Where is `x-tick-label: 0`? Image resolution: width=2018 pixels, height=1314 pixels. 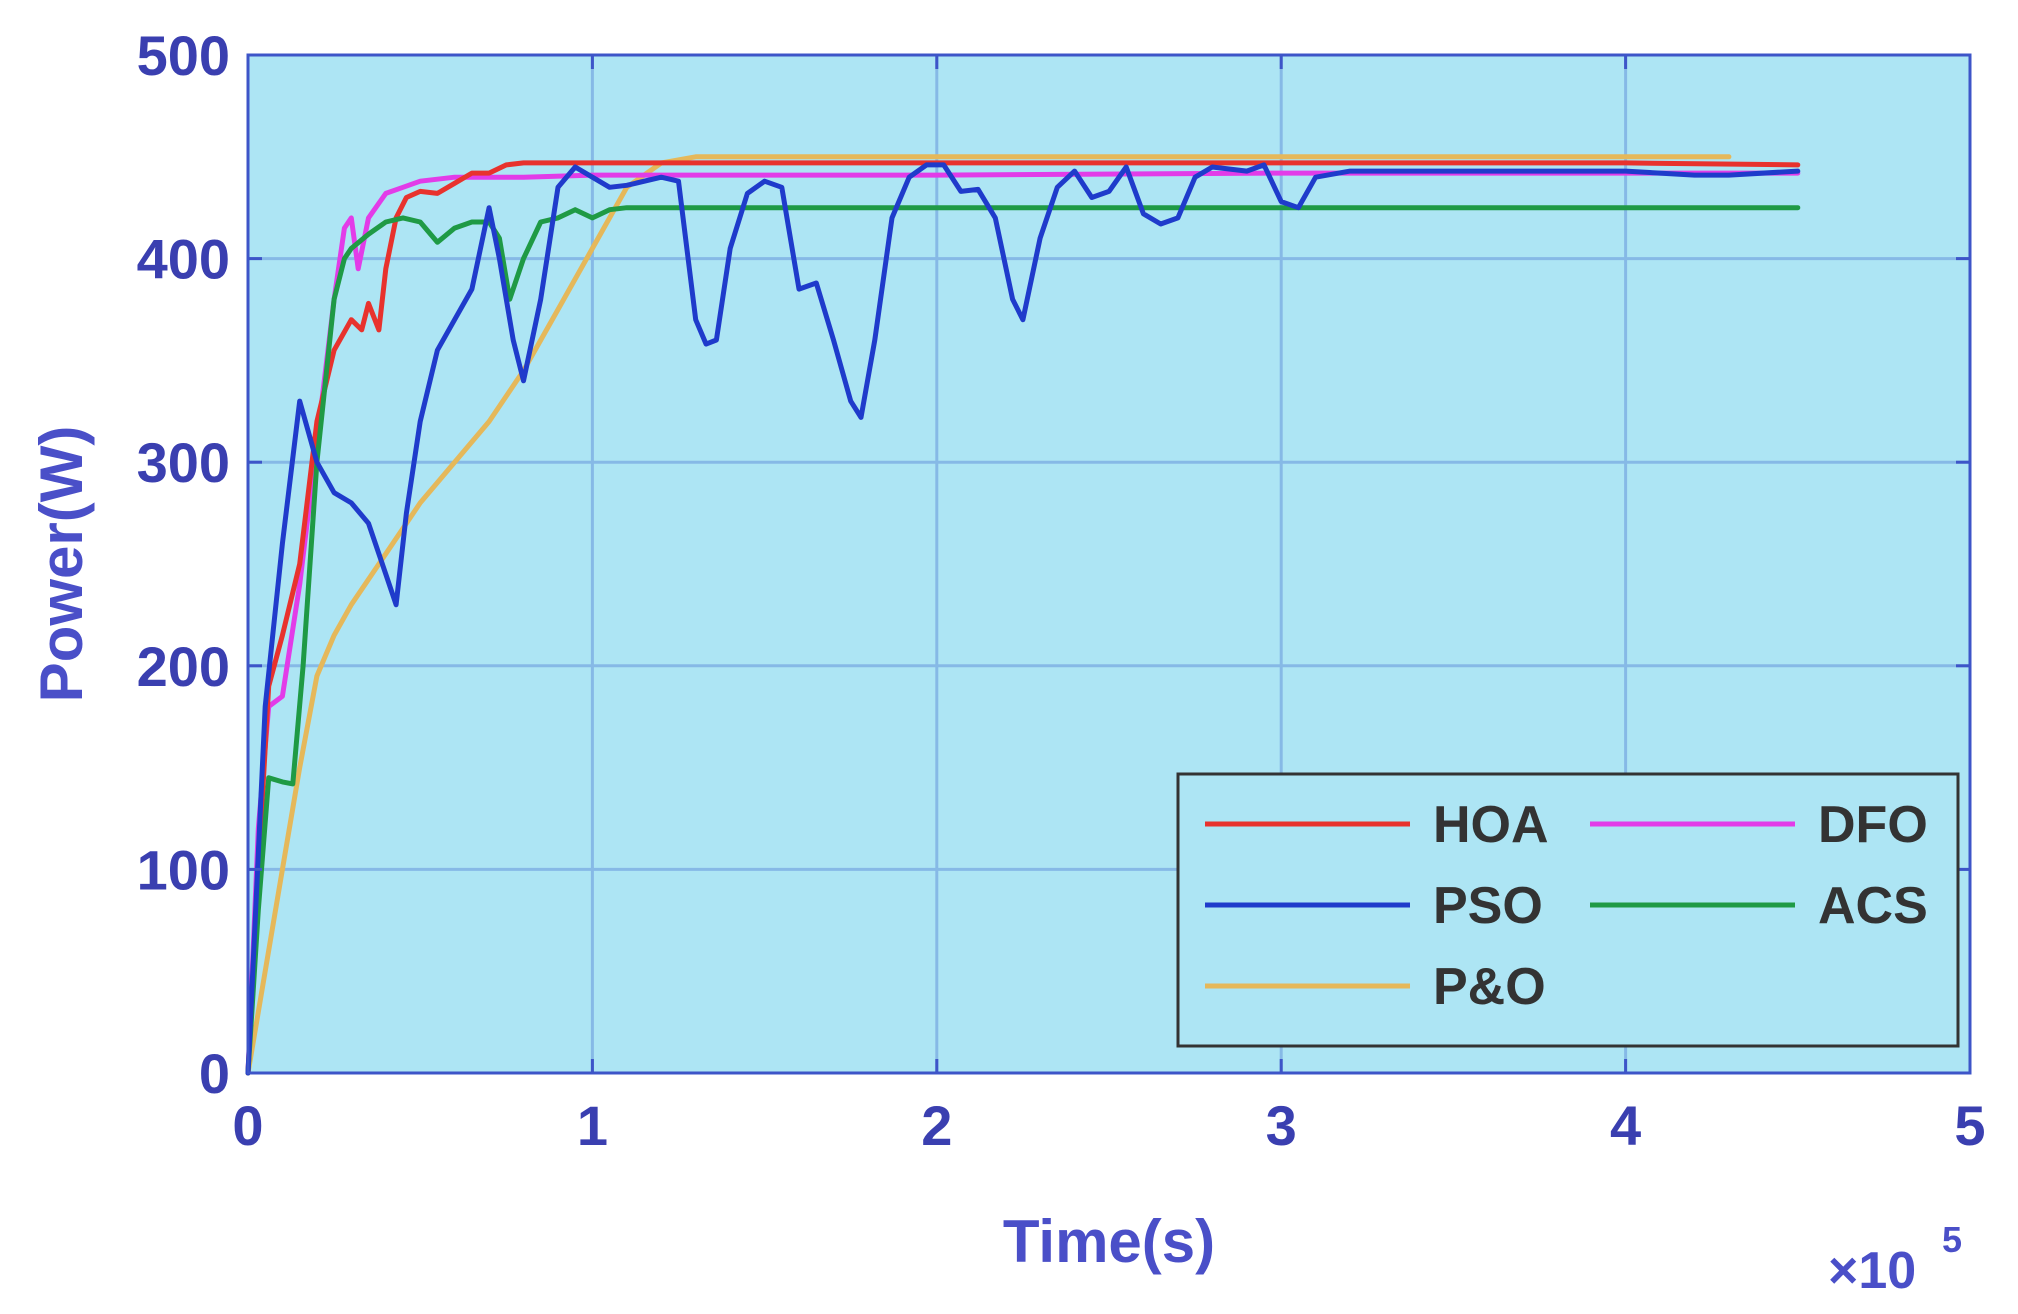
x-tick-label: 0 is located at coordinates (247, 1125).